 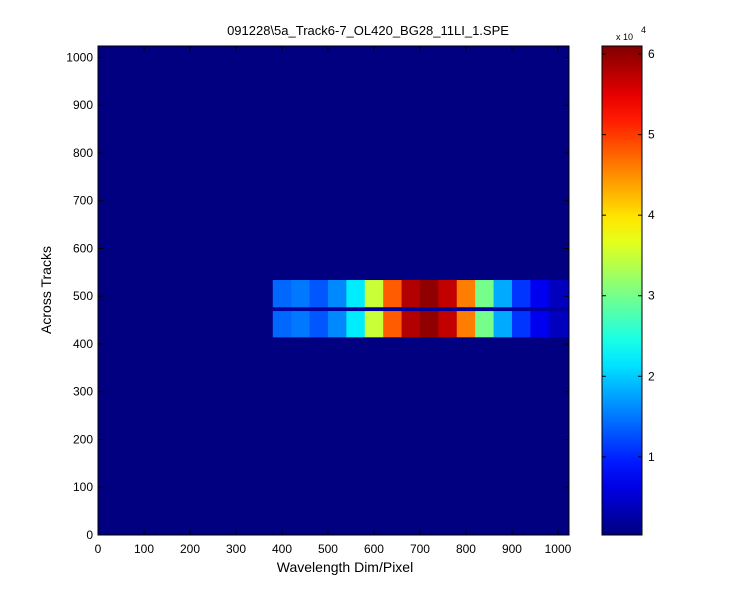 What do you see at coordinates (98, 549) in the screenshot?
I see `x-tick-label: 0` at bounding box center [98, 549].